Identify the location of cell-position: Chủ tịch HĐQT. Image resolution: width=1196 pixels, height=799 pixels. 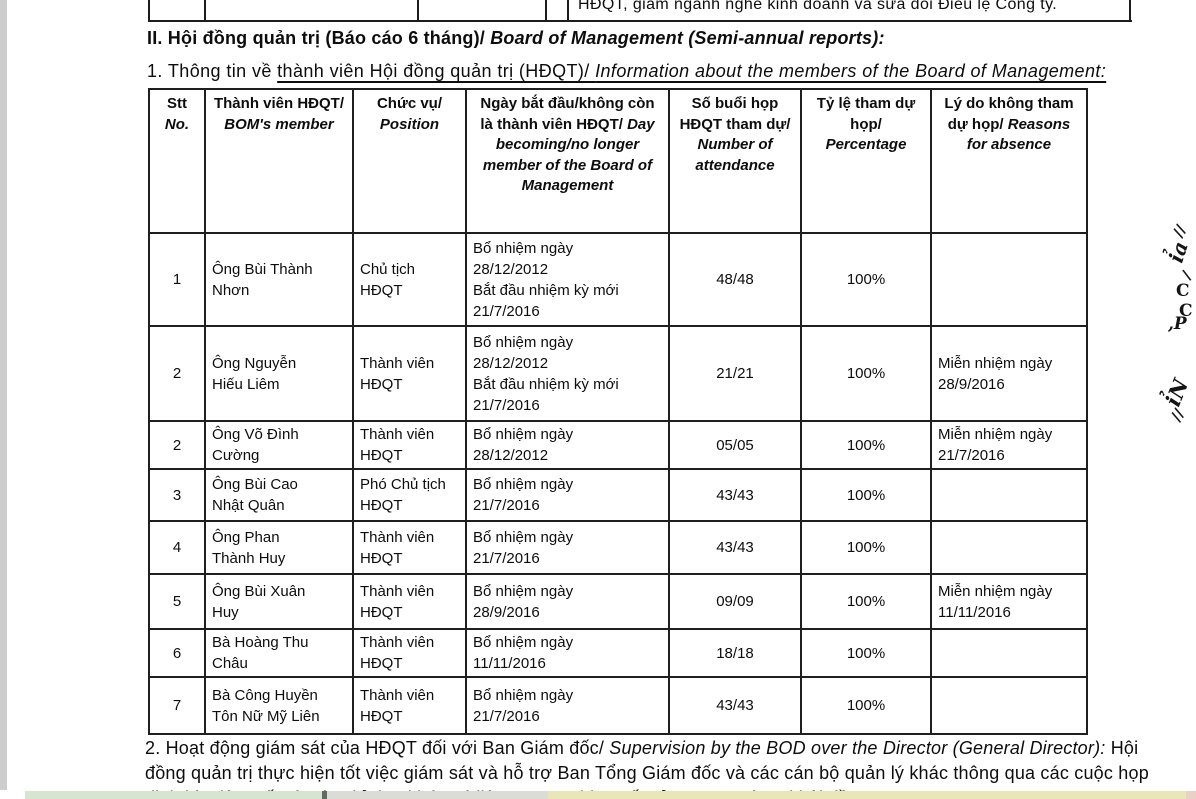
(409, 279).